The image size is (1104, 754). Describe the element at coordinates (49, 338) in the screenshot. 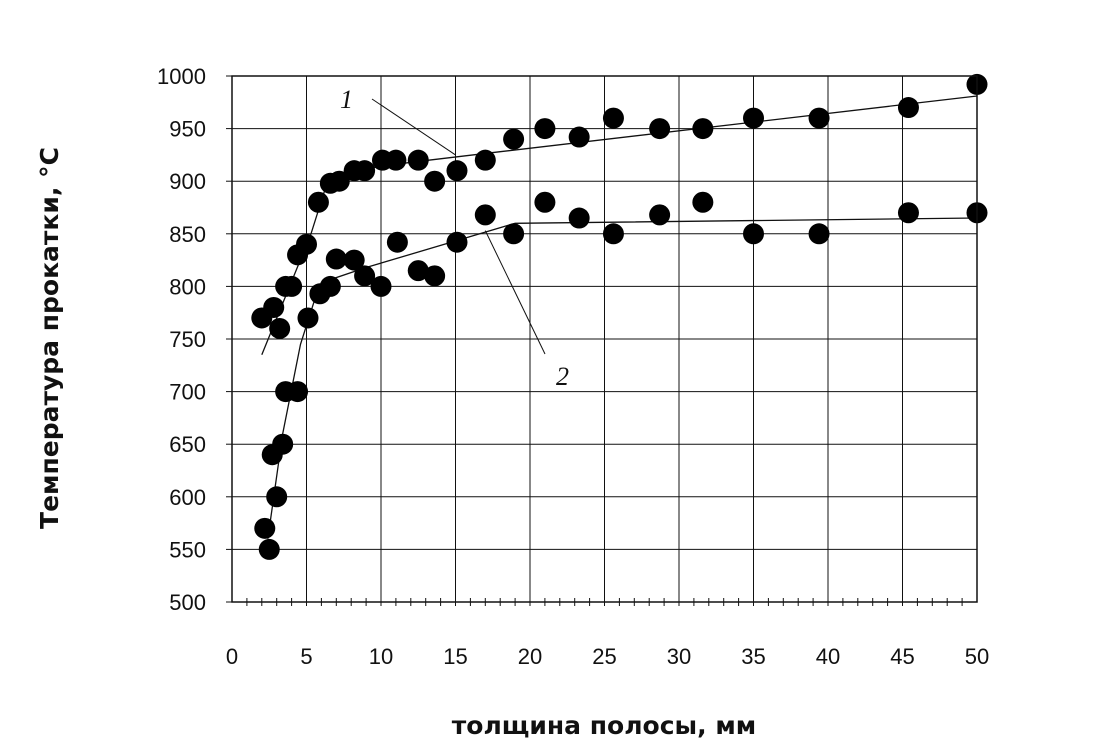

I see `y-axis-title: Температура прокатки, °C` at that location.